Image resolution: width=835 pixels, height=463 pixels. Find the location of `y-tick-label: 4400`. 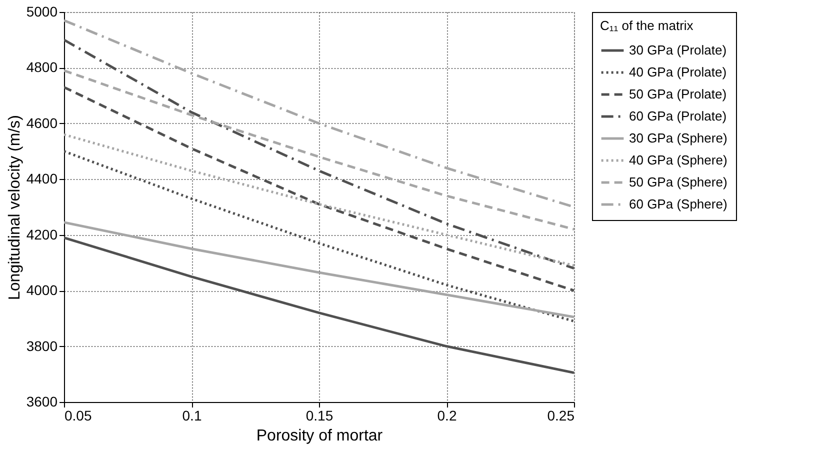

y-tick-label: 4400 is located at coordinates (42, 178).